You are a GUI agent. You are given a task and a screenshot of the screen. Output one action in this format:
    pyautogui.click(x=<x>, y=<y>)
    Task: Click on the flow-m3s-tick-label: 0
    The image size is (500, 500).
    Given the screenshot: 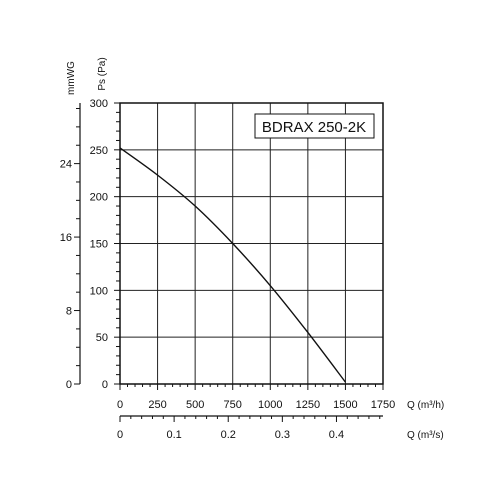 What is the action you would take?
    pyautogui.click(x=120, y=435)
    